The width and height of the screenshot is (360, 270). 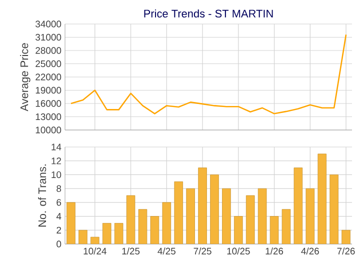 I want to click on y-tick-label: 6, so click(x=59, y=202).